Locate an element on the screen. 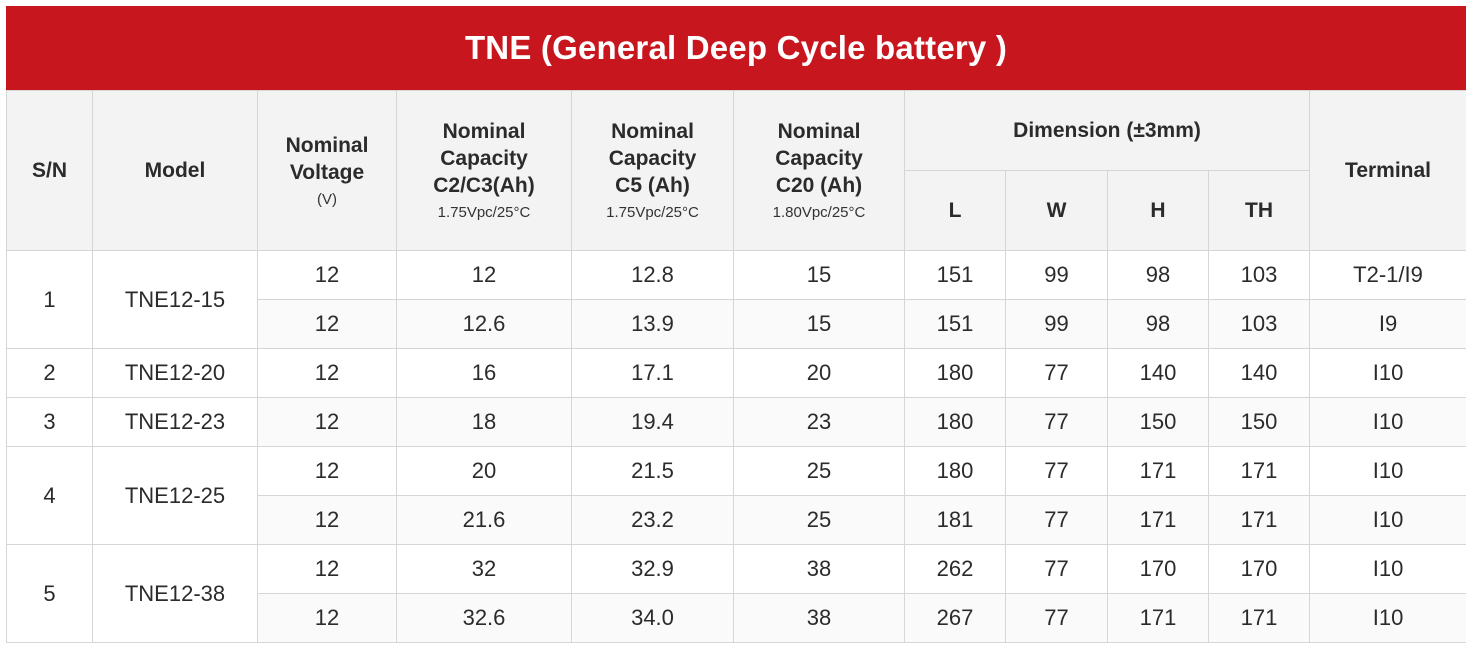 The image size is (1473, 666). table-row: 4 TNE12-25 12 20 21.5 25 180 77 171 171 I10 is located at coordinates (736, 495).